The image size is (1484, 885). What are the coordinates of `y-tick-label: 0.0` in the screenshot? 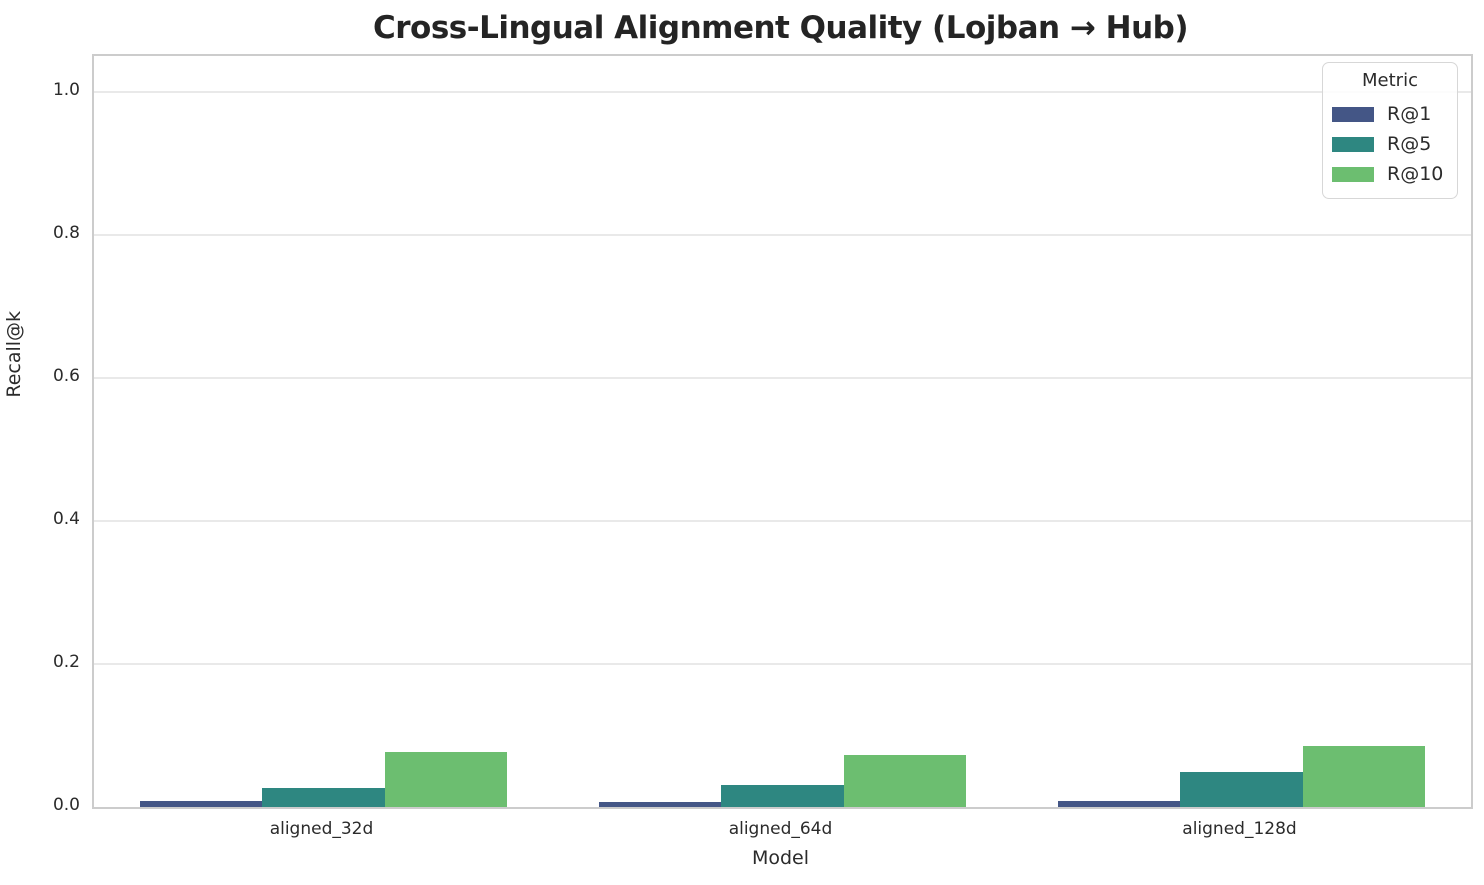 It's located at (66, 805).